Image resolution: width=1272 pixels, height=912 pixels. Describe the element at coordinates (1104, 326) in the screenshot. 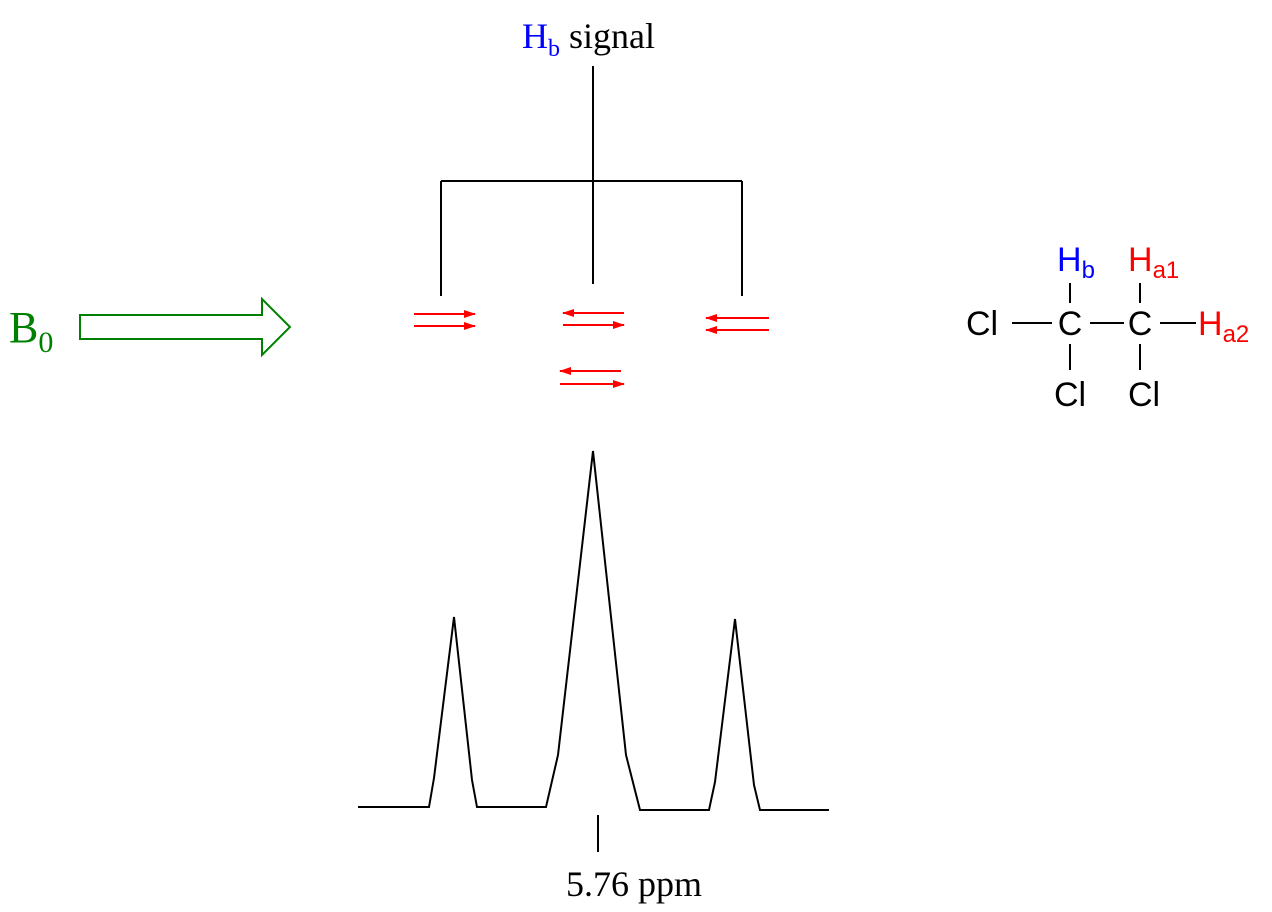

I see `molecule-bonds` at that location.